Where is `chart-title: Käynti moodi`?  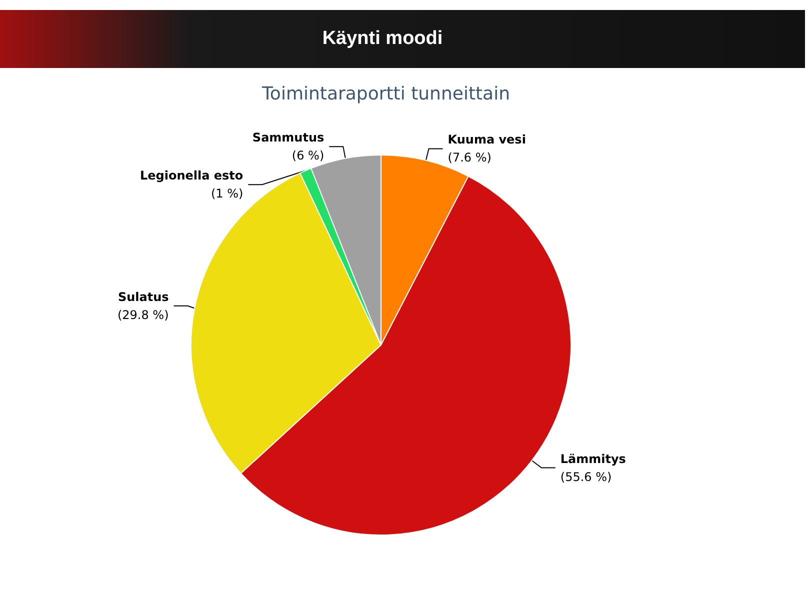 chart-title: Käynti moodi is located at coordinates (382, 39).